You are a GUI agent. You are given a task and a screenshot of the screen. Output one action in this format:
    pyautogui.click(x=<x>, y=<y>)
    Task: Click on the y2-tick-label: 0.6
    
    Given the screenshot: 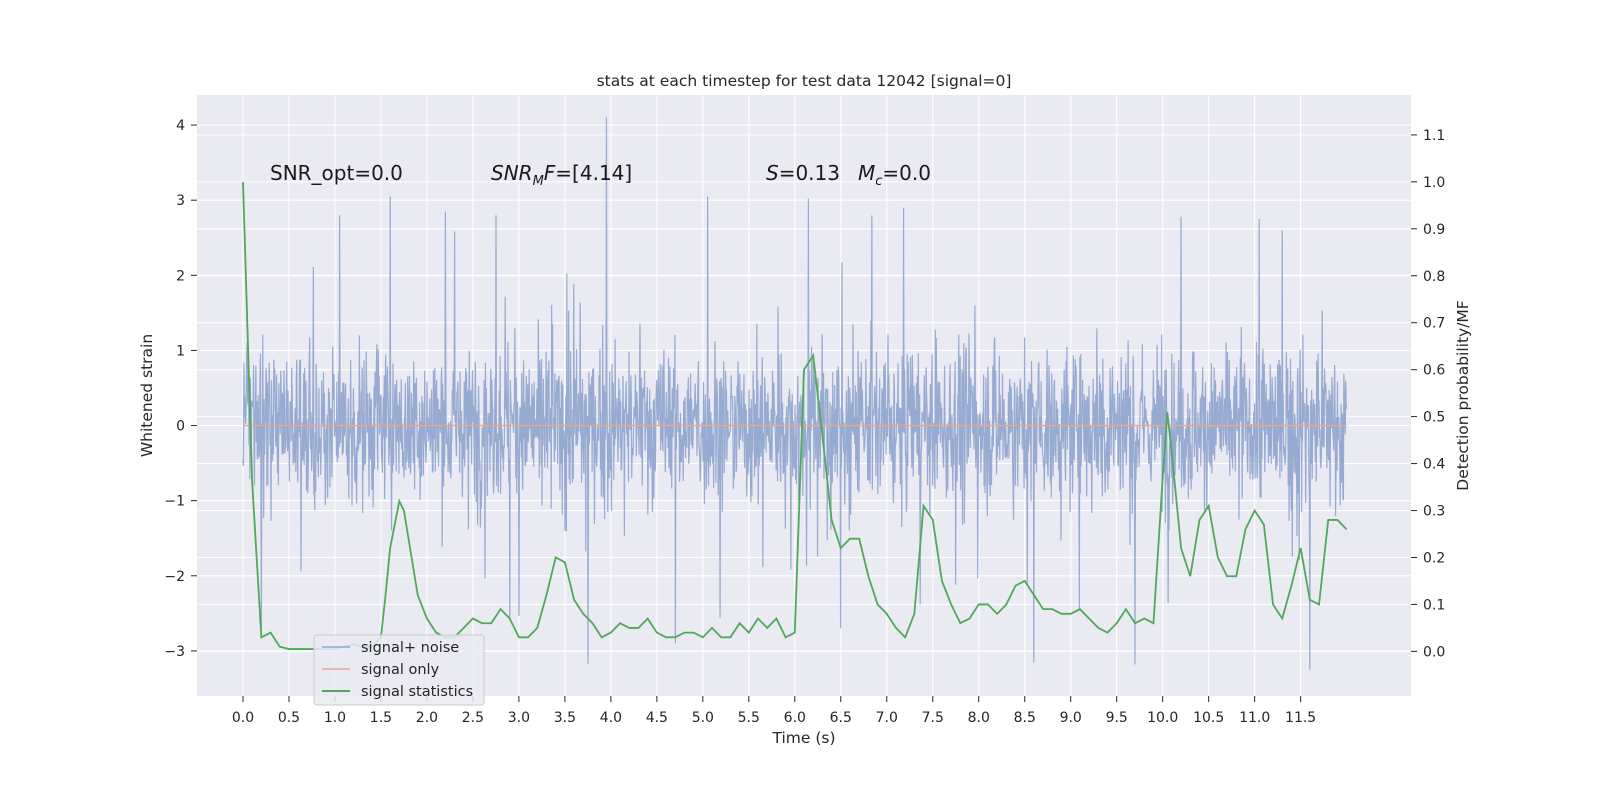 What is the action you would take?
    pyautogui.click(x=1434, y=371)
    